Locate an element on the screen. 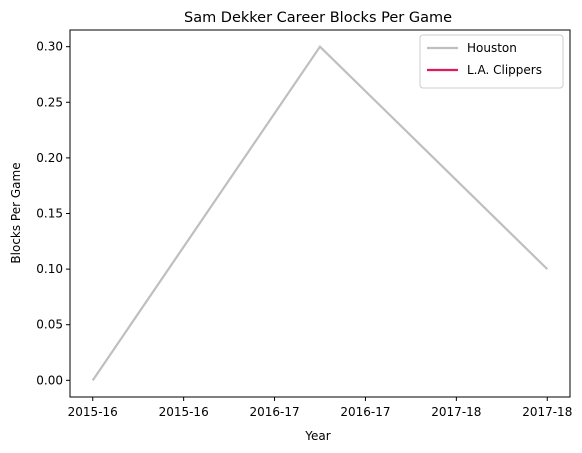  y-axis-label: Blocks Per Game is located at coordinates (16, 212).